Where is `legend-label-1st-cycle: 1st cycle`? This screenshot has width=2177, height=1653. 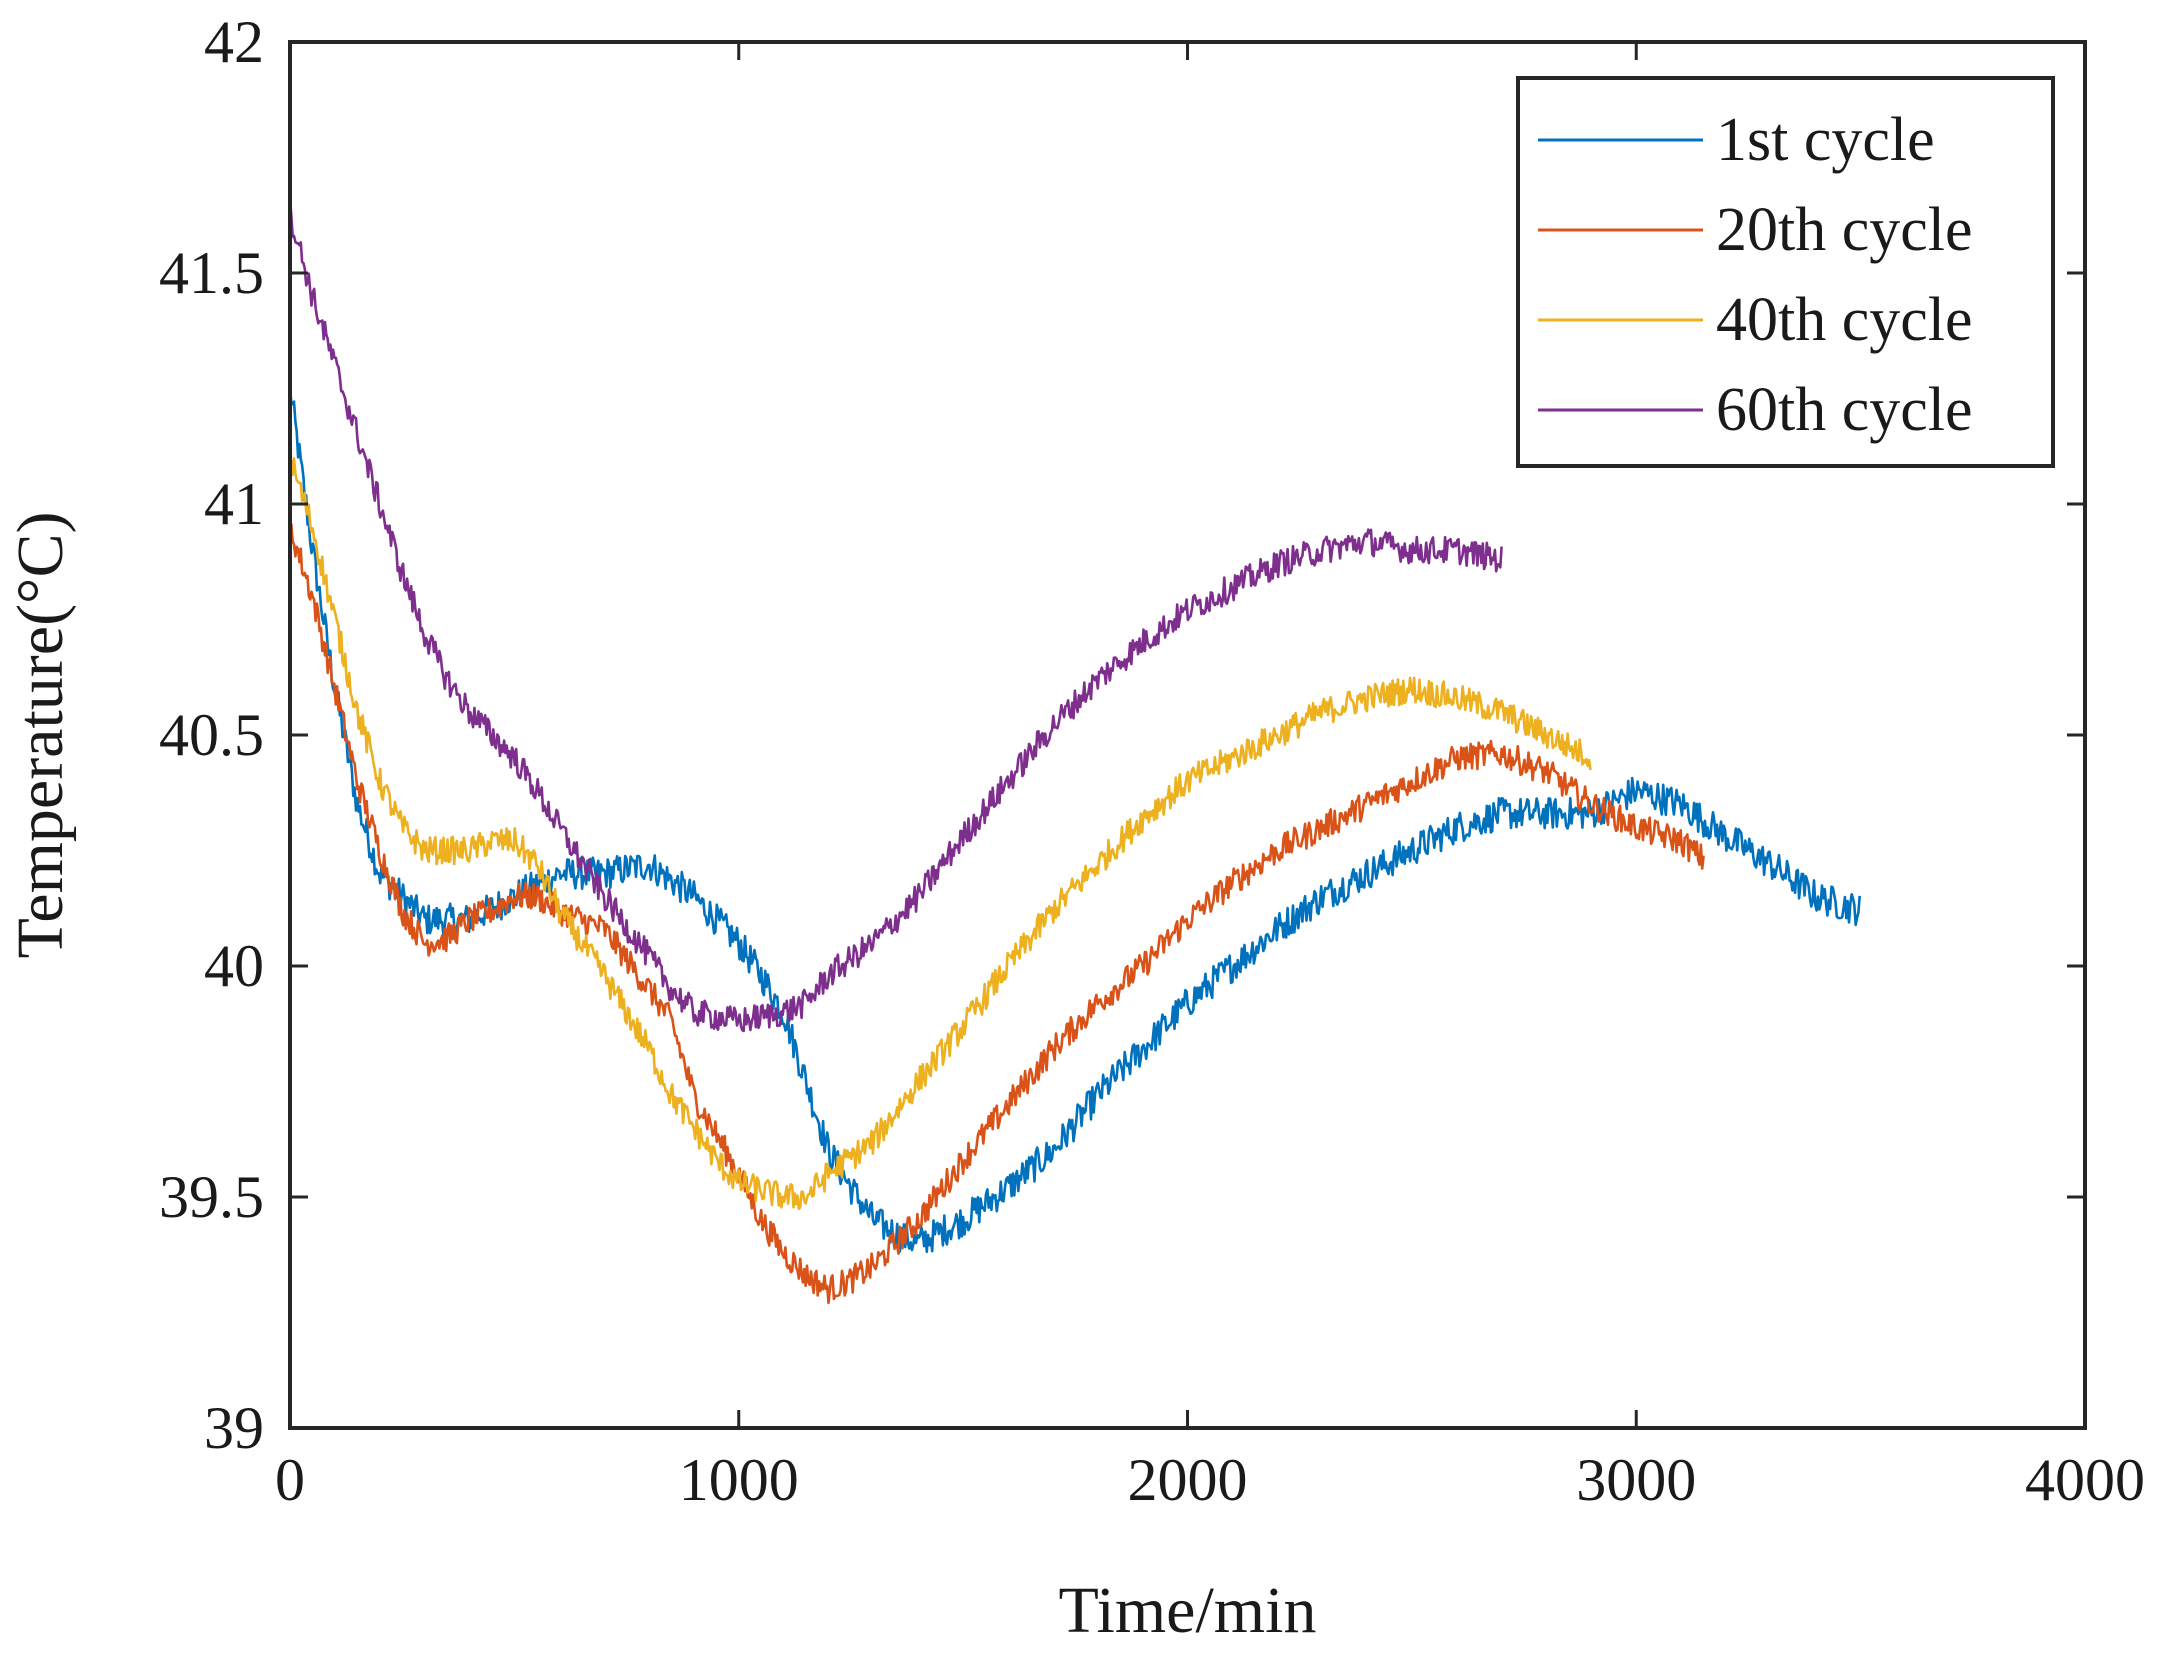
legend-label-1st-cycle: 1st cycle is located at coordinates (1825, 140).